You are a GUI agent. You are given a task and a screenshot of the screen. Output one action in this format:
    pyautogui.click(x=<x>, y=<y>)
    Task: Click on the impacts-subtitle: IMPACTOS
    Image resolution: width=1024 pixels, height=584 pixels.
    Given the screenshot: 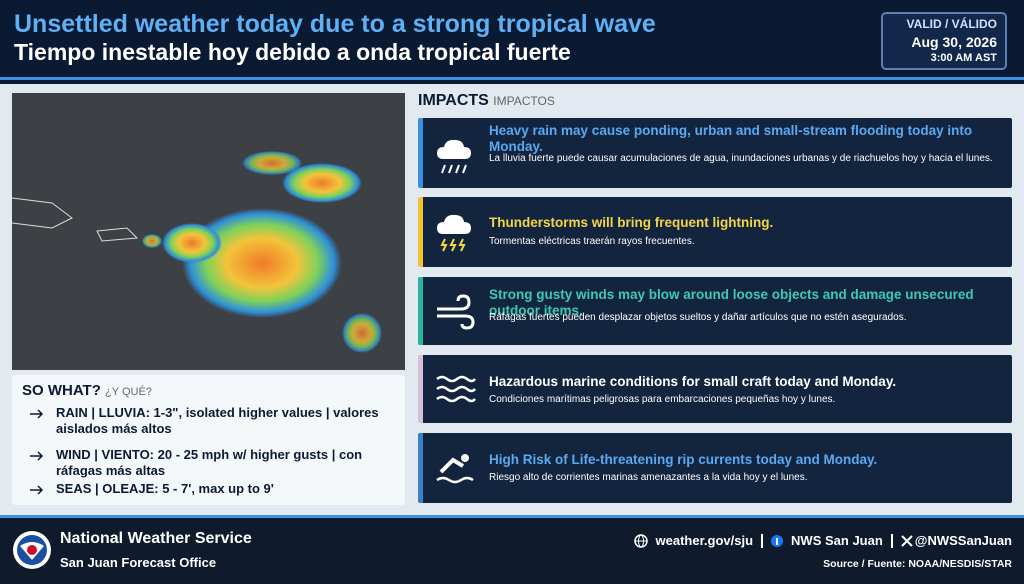 What is the action you would take?
    pyautogui.click(x=524, y=101)
    